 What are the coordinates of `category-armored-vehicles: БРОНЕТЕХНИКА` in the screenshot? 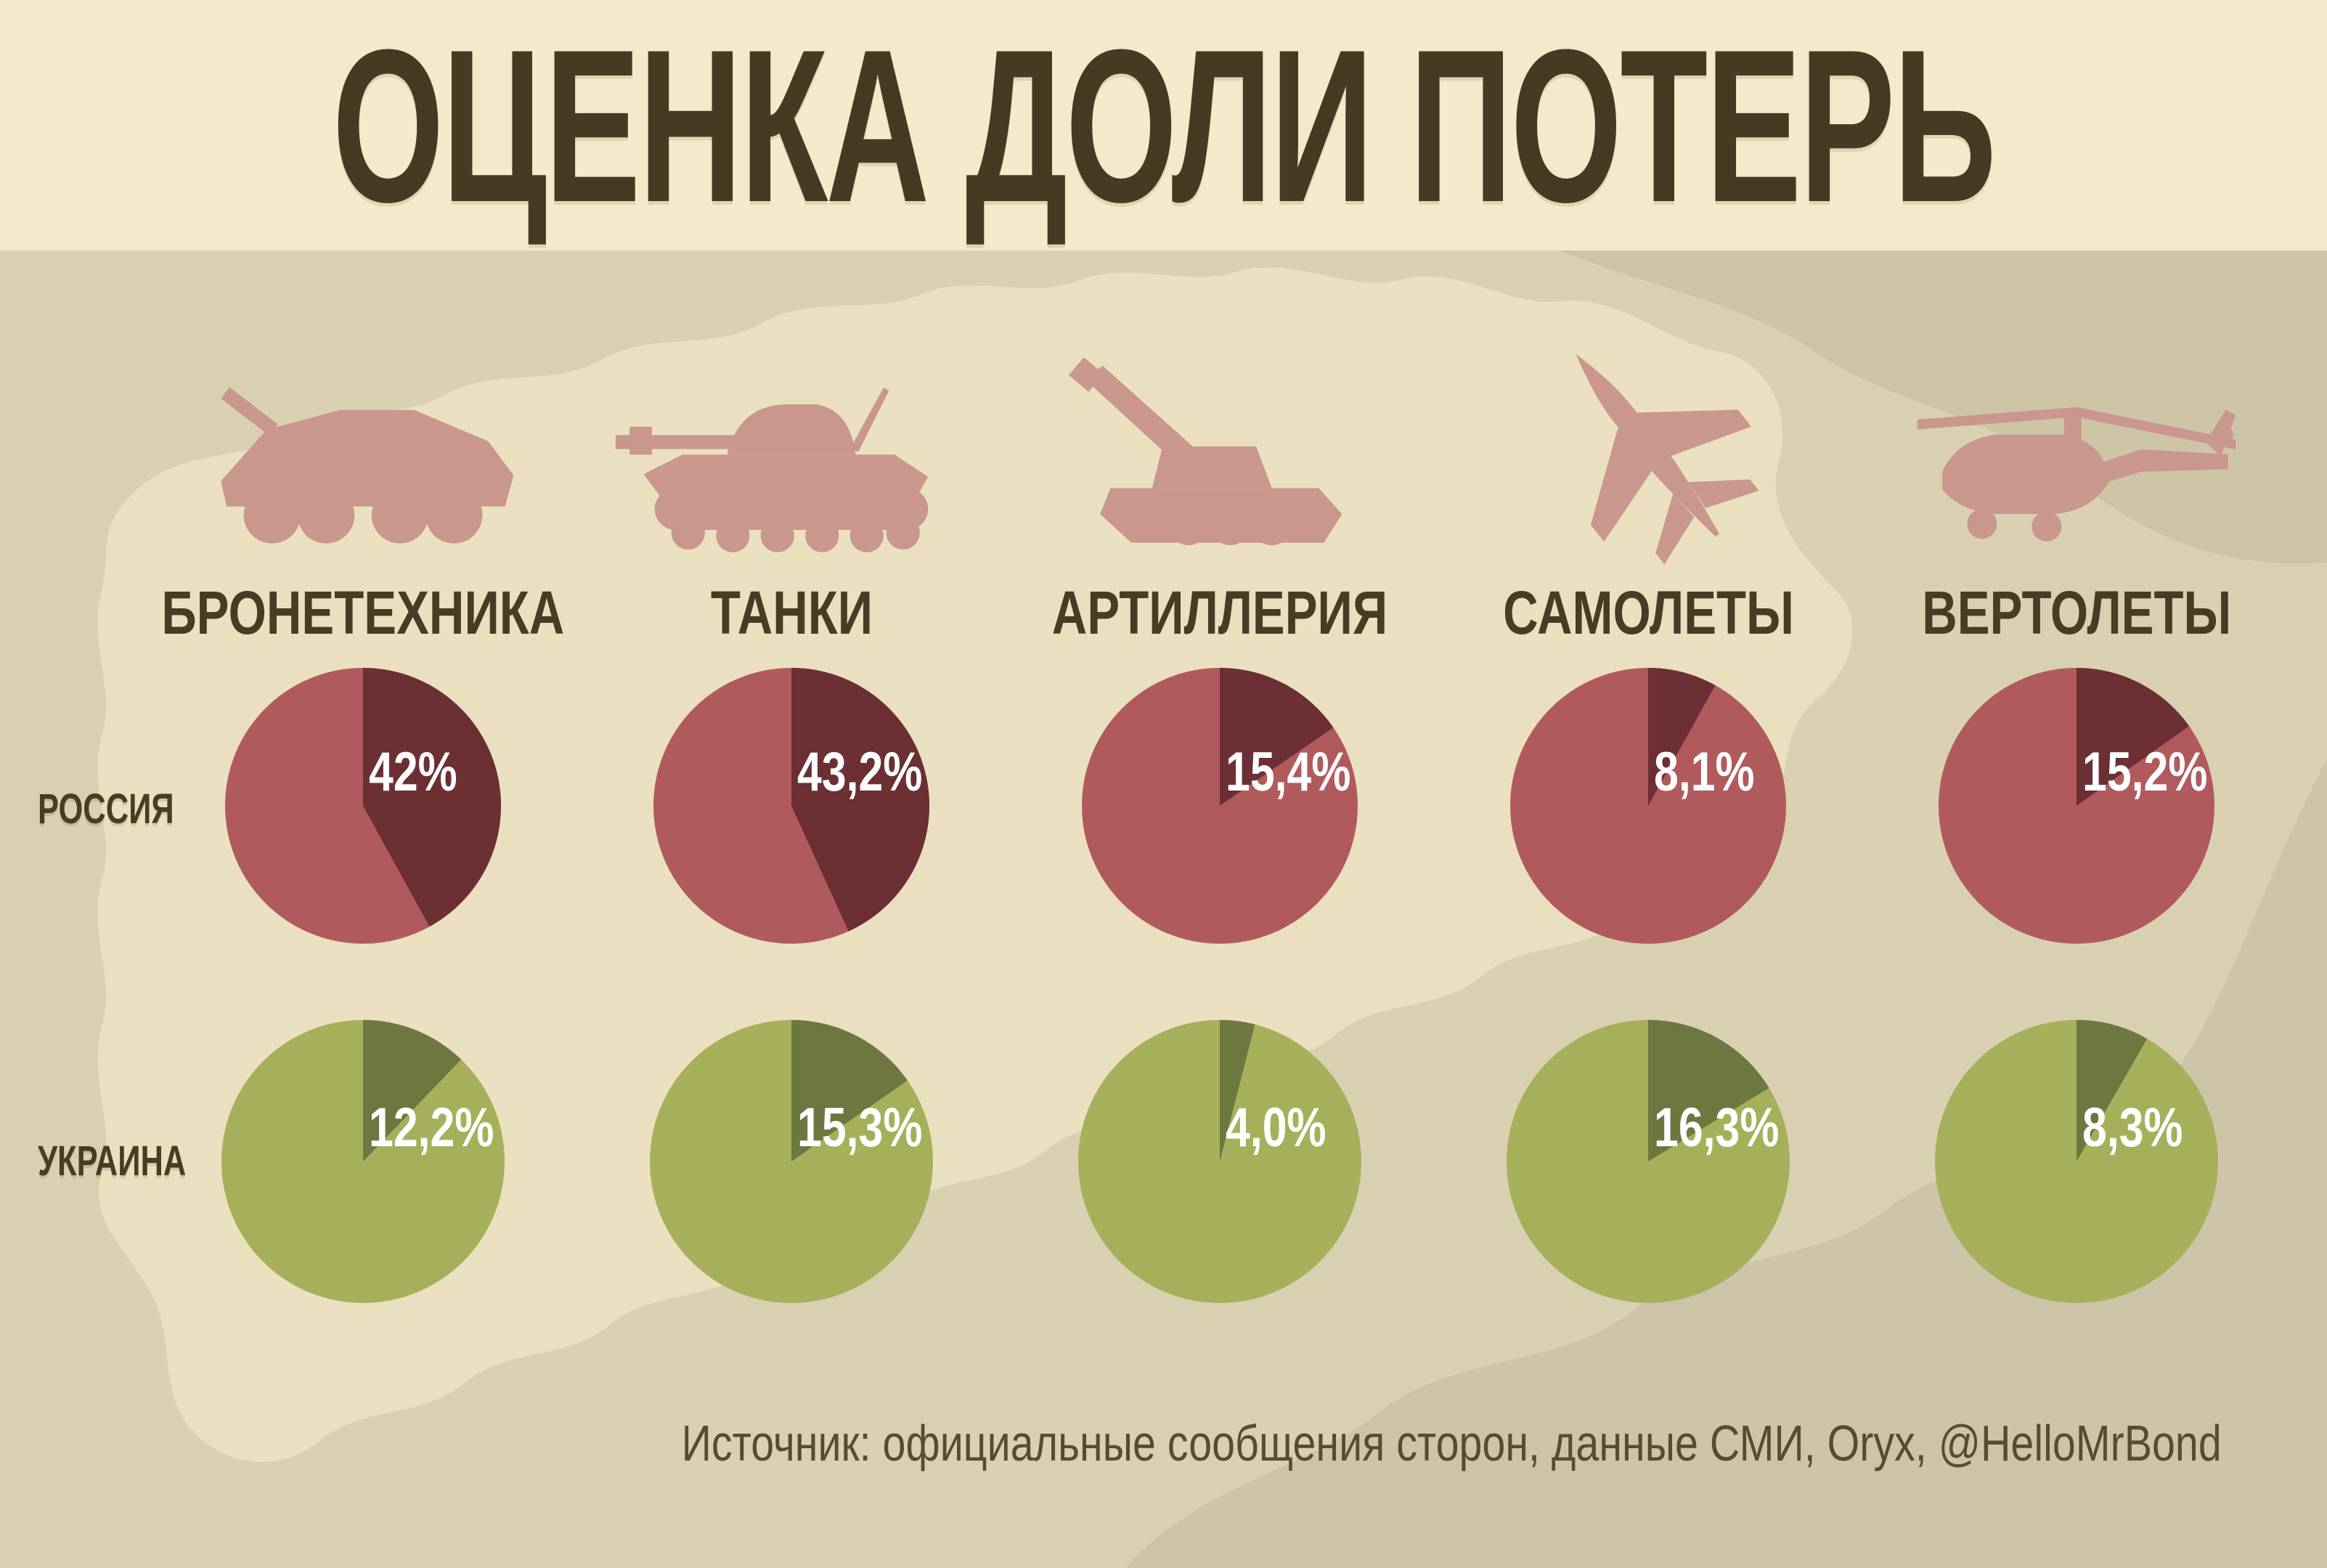 It's located at (363, 485).